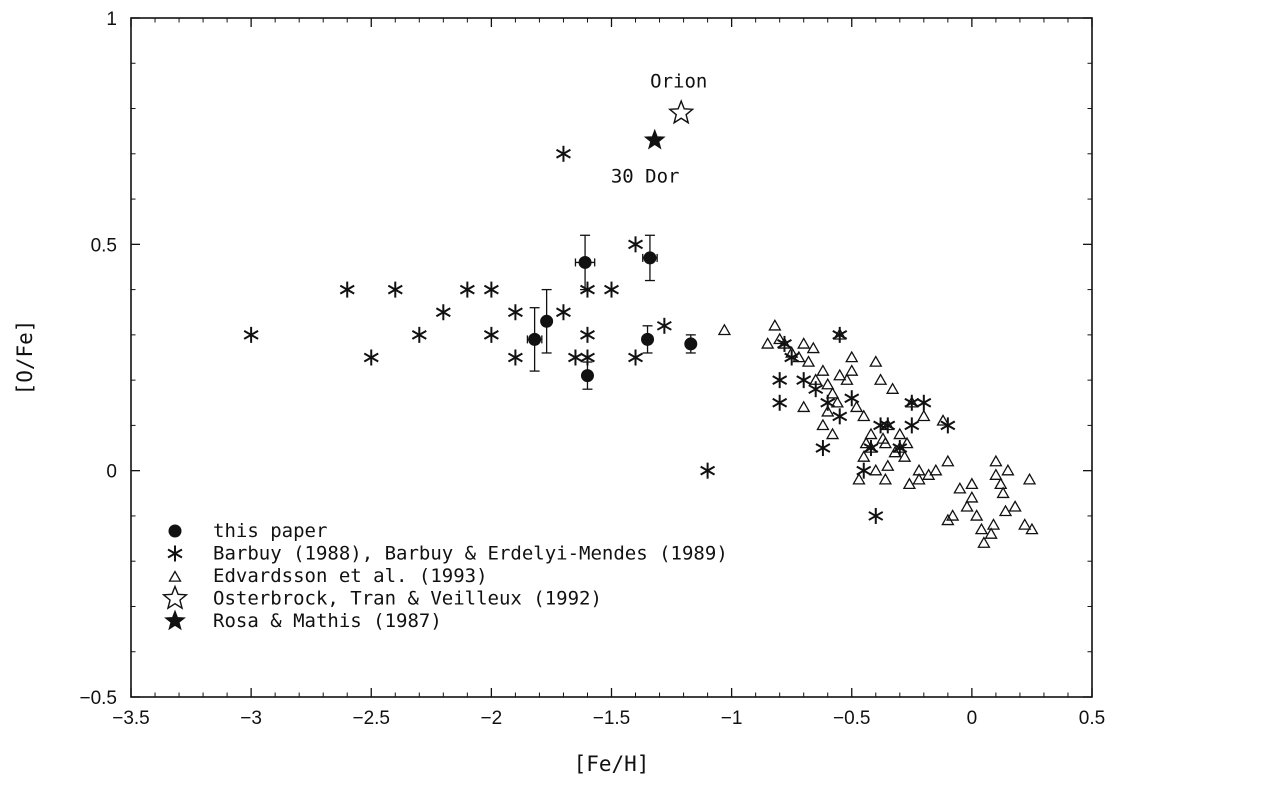 The width and height of the screenshot is (1275, 798). What do you see at coordinates (407, 599) in the screenshot?
I see `legend-label-osterbrock: Osterbrock, Tran & Veilleux (1992)` at bounding box center [407, 599].